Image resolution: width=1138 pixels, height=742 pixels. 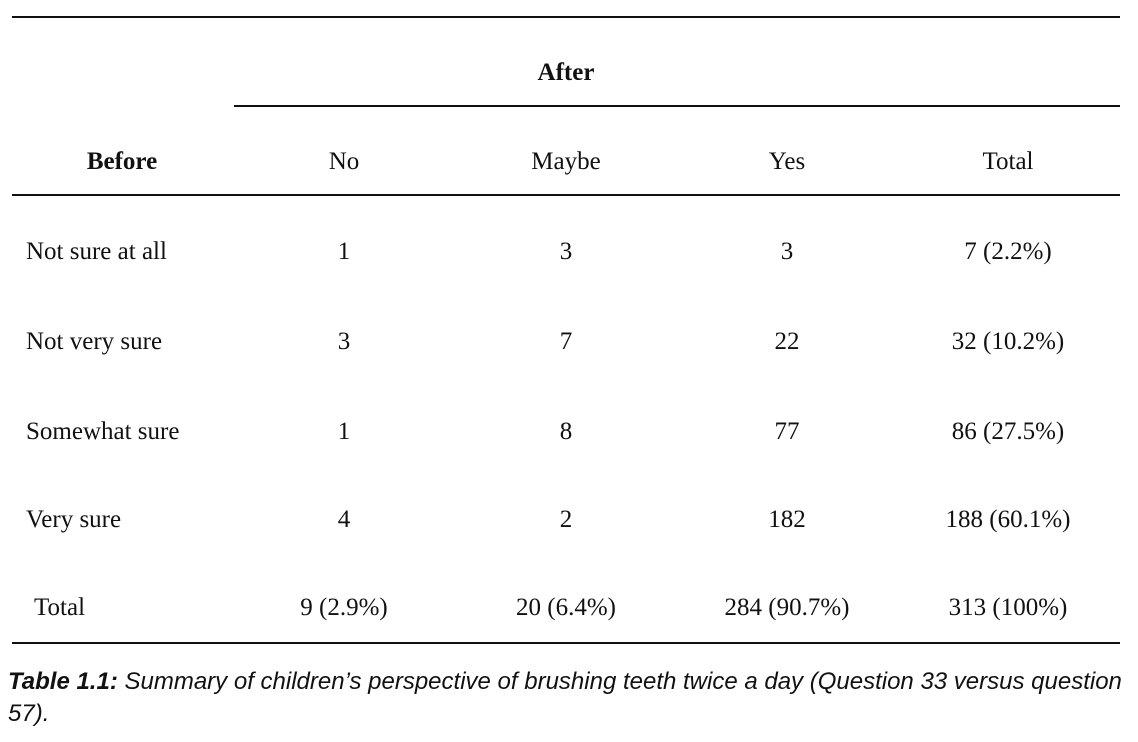 I want to click on table-cell: 7, so click(x=566, y=341).